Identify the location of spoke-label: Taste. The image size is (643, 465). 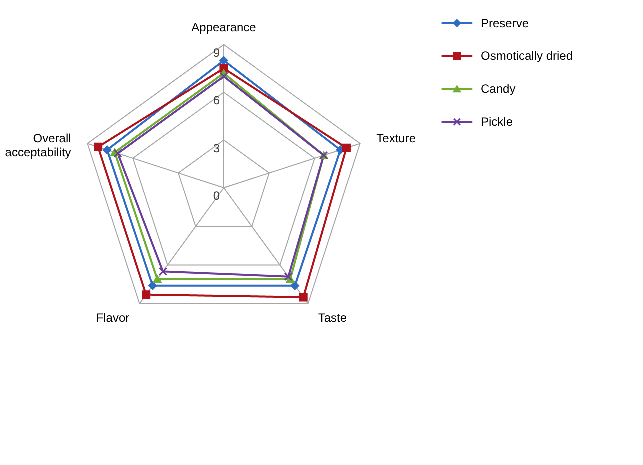
(333, 317).